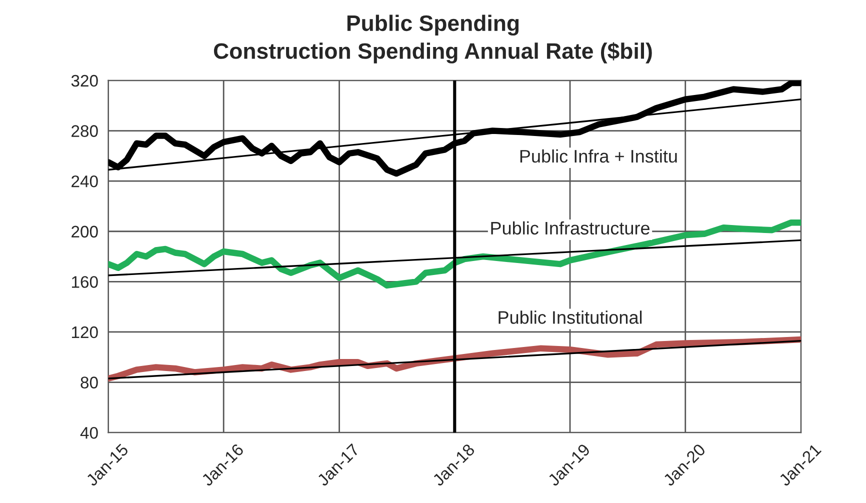  I want to click on series-label: Public Infra + Institu, so click(598, 156).